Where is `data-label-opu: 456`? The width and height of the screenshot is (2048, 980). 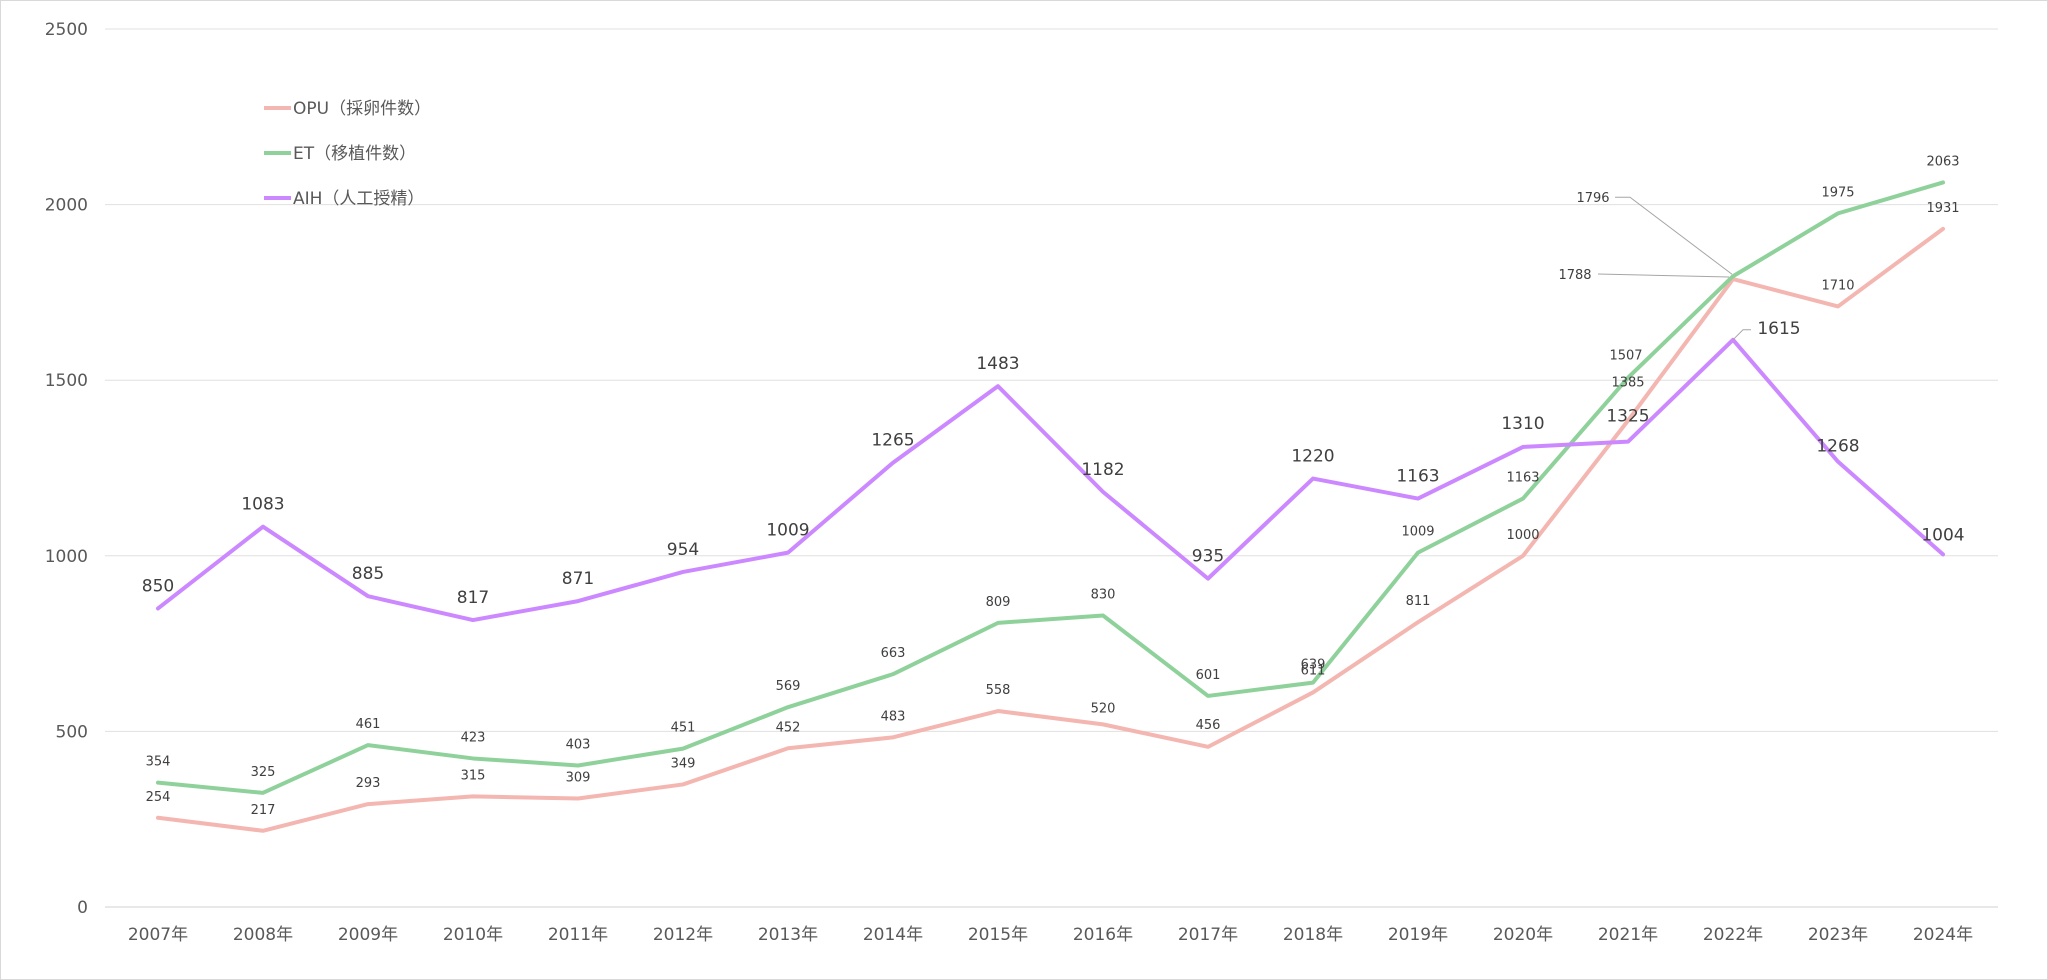
data-label-opu: 456 is located at coordinates (1208, 725).